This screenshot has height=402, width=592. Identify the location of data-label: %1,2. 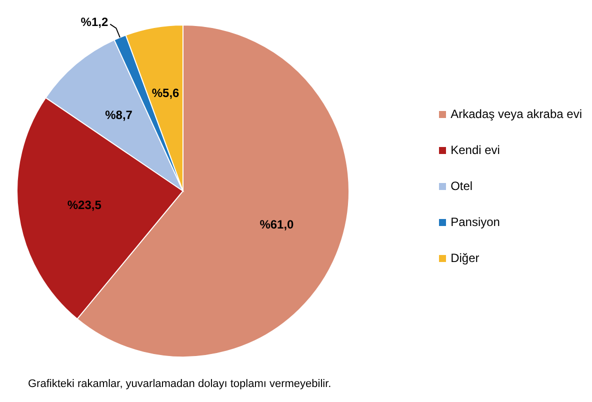
(94, 22).